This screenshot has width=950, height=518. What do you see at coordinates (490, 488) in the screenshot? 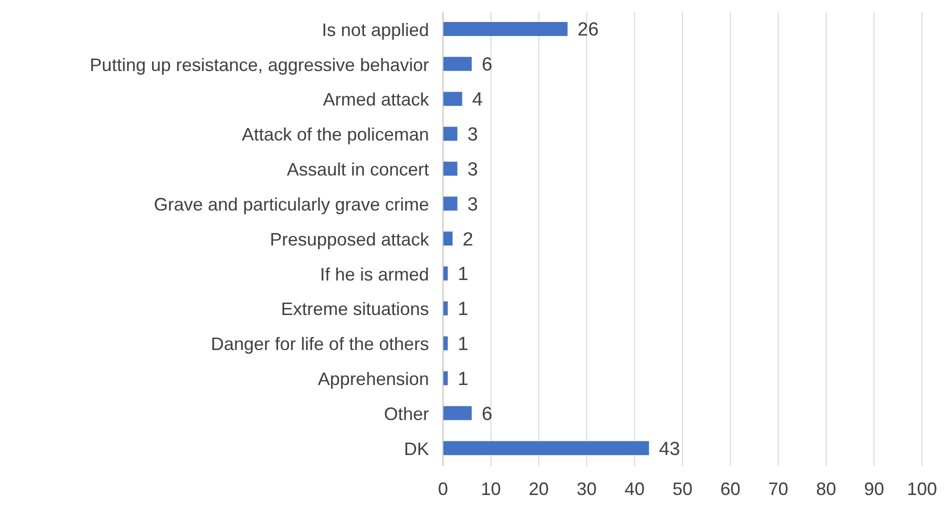
I see `x-tick-label: 10` at bounding box center [490, 488].